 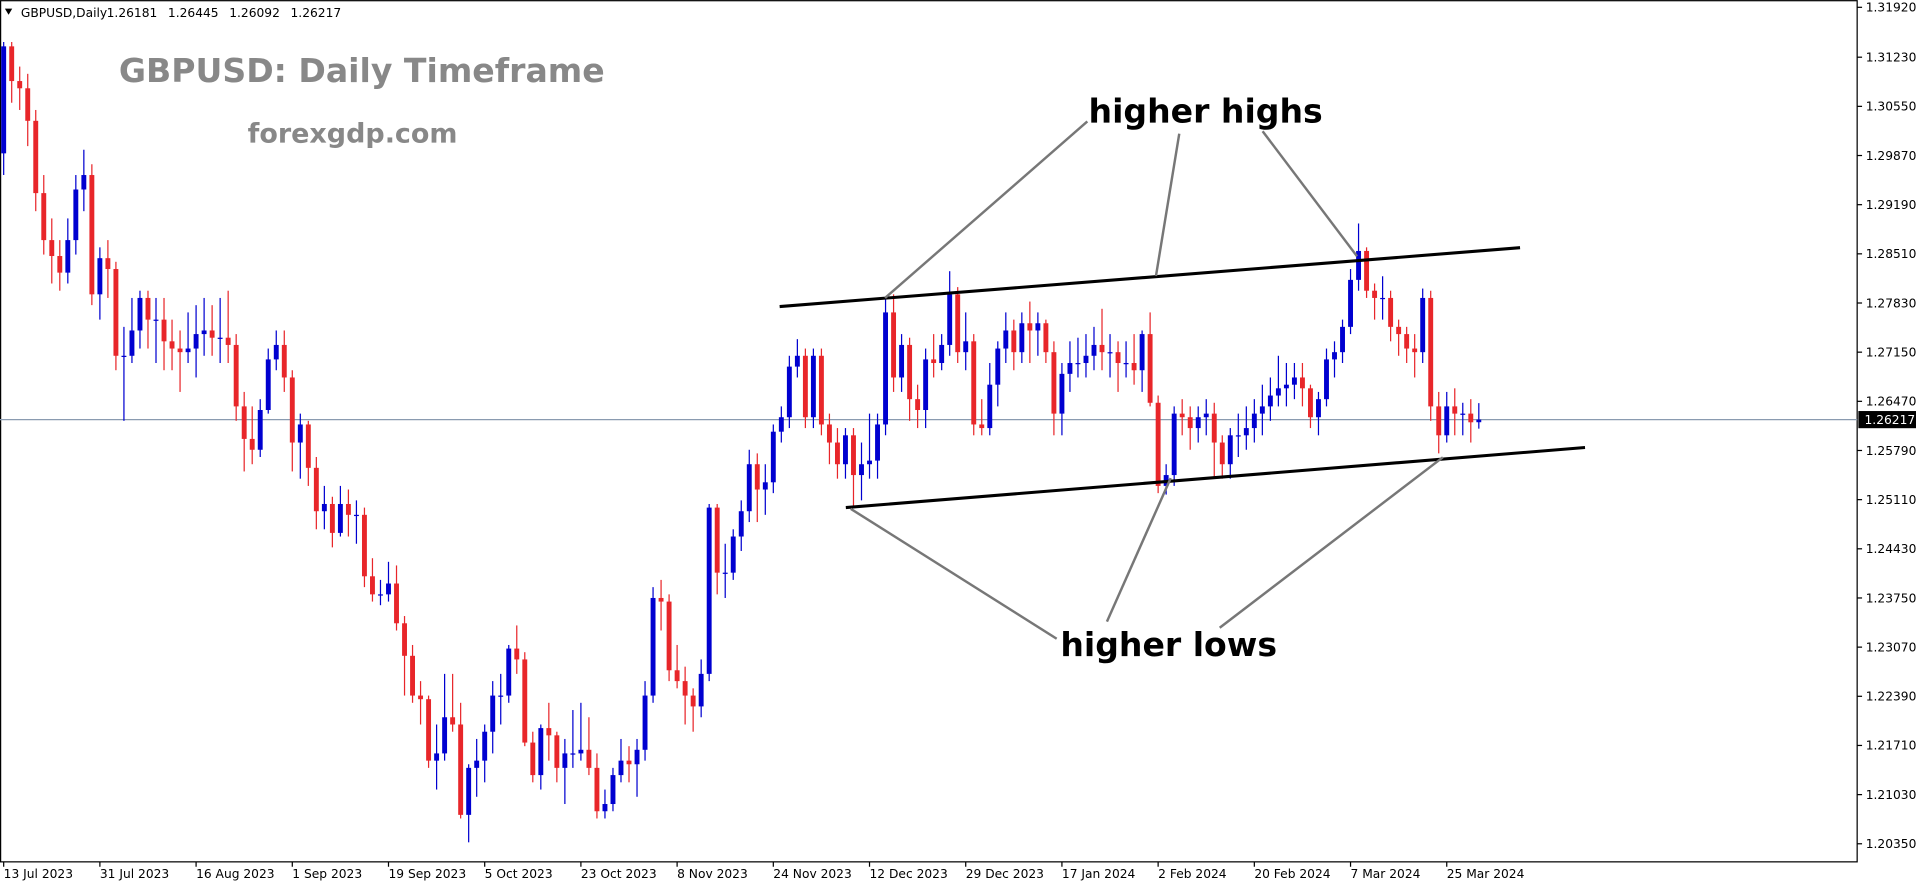 I want to click on symbol: GBPUSD,Daily, so click(x=64, y=13).